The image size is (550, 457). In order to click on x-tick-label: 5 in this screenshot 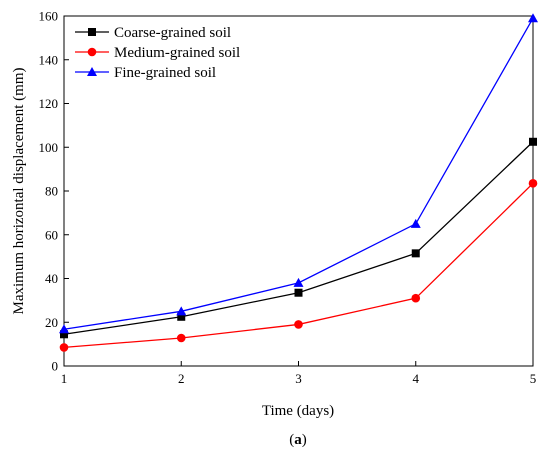, I will do `click(533, 378)`.